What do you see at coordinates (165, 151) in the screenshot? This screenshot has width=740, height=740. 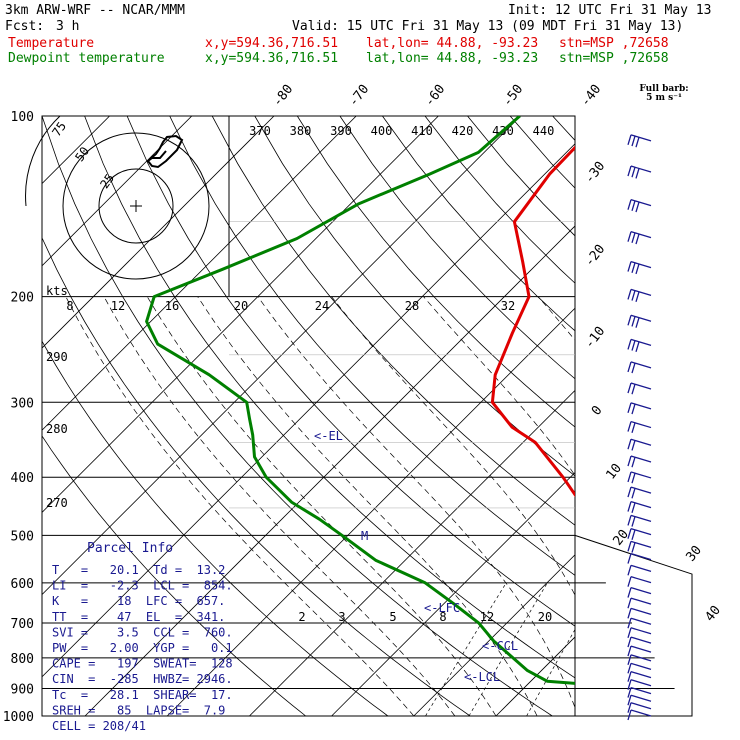 I see `hodograph-trace` at bounding box center [165, 151].